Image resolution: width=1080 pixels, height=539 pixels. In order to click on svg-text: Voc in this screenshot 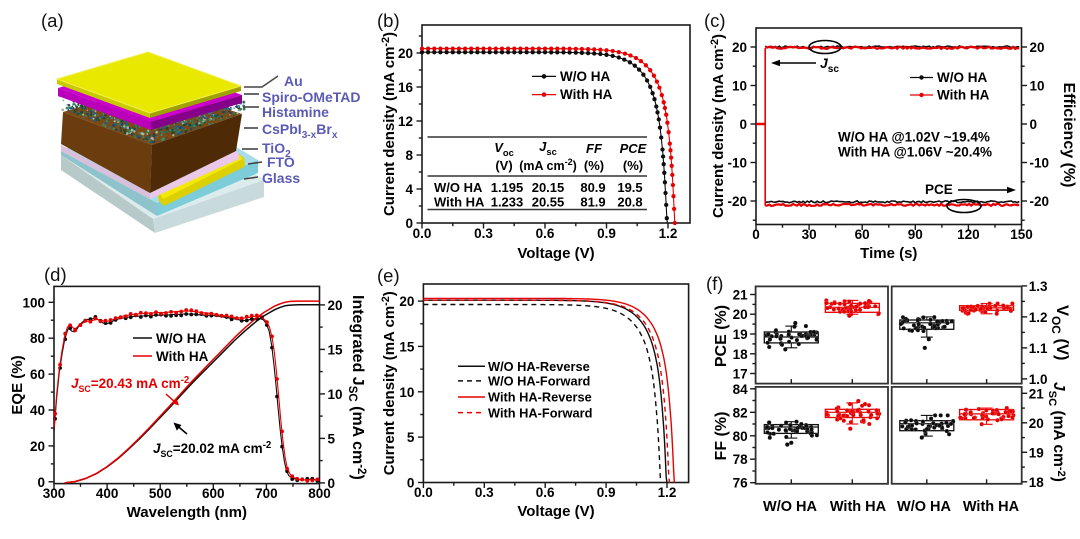, I will do `click(504, 149)`.